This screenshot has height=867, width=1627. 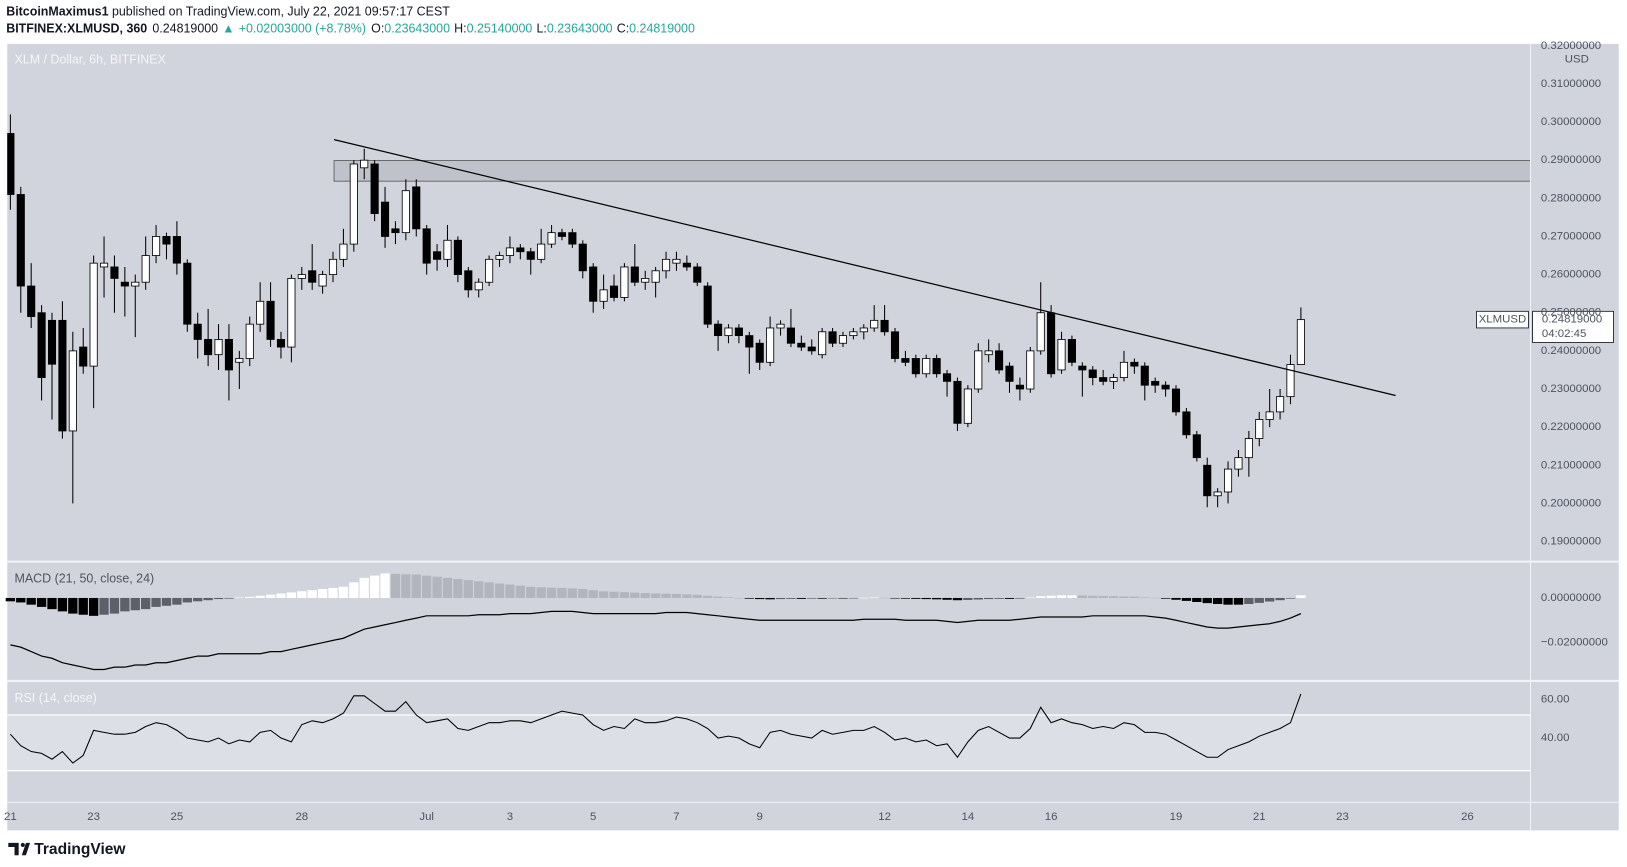 What do you see at coordinates (56, 698) in the screenshot?
I see `pane-title: RSI (14, close)` at bounding box center [56, 698].